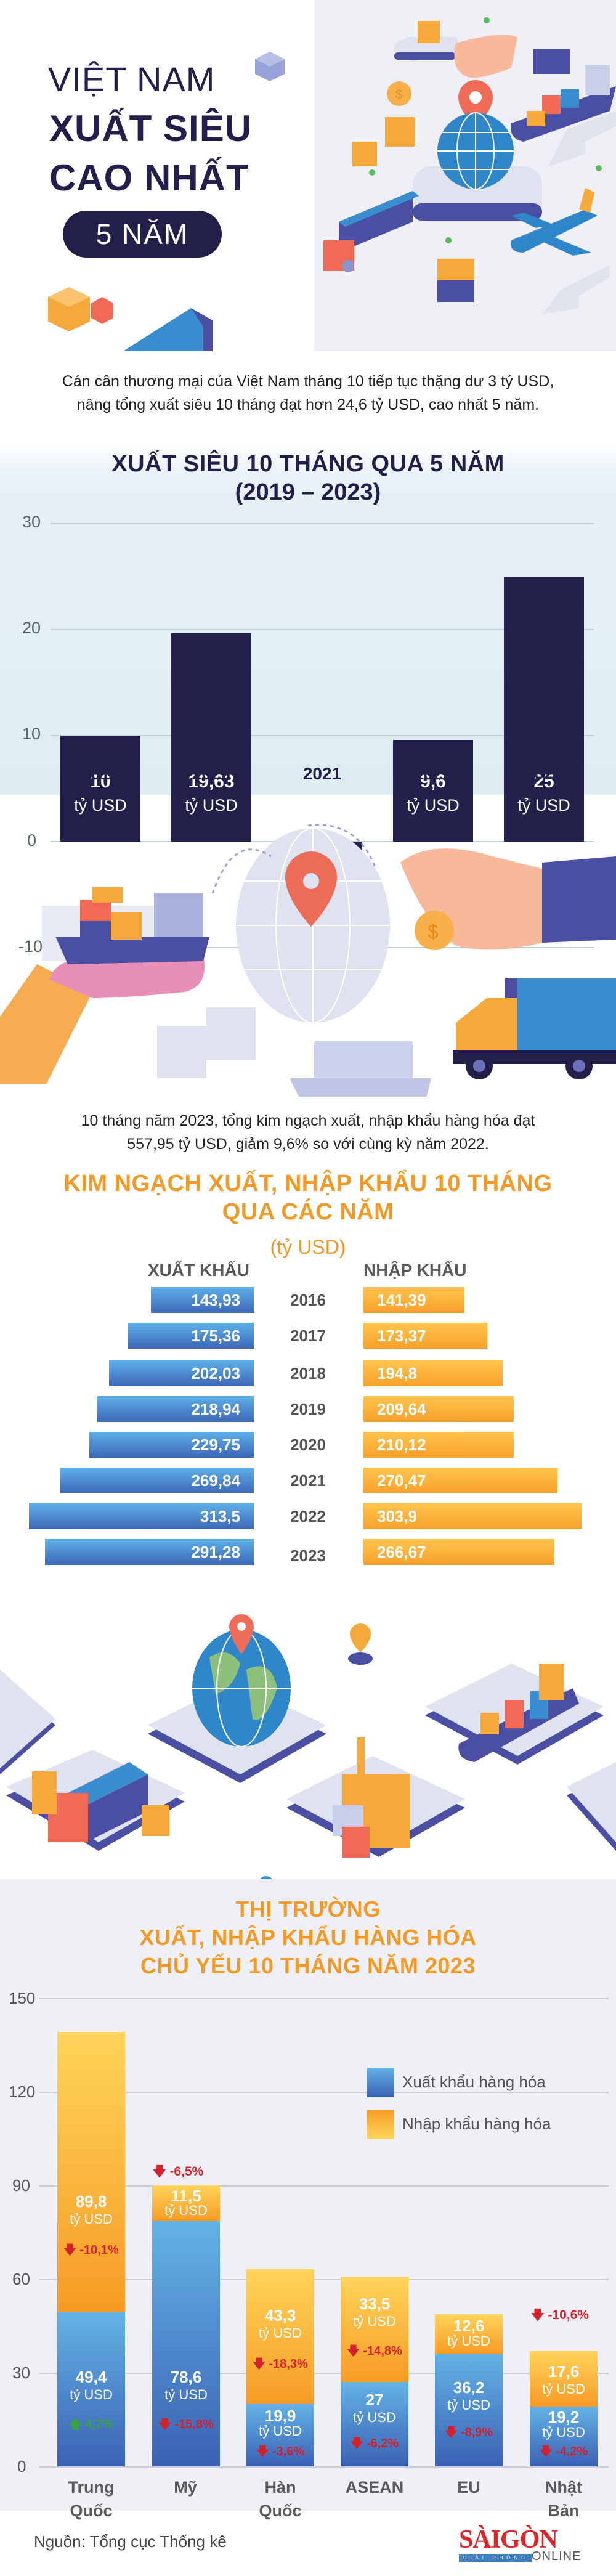 The image size is (616, 2576). I want to click on import-change-nhat-ban: 🡇 -10,6%, so click(560, 2315).